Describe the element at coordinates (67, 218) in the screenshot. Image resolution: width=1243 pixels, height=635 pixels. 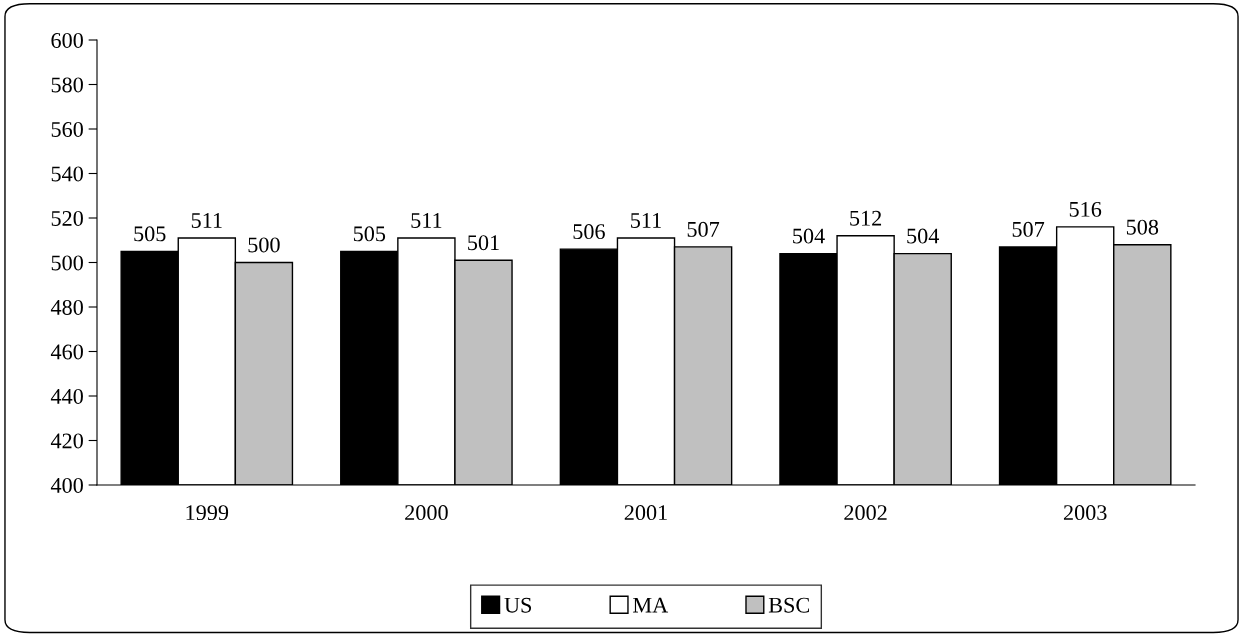
I see `y-tick-label: 520` at that location.